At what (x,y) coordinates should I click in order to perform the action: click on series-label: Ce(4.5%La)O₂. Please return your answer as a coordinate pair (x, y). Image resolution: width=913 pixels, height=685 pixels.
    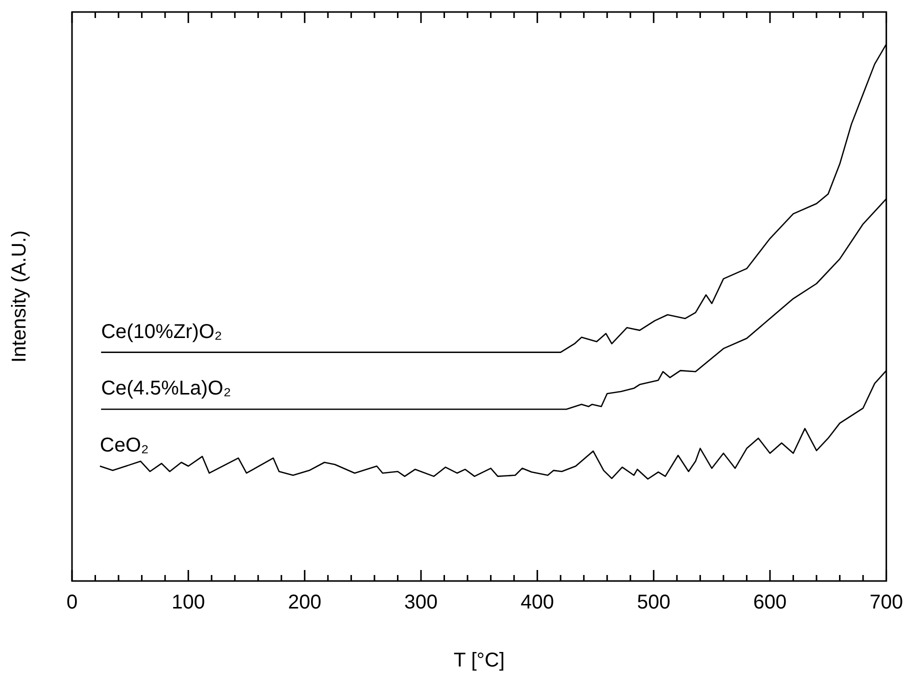
    Looking at the image, I should click on (166, 389).